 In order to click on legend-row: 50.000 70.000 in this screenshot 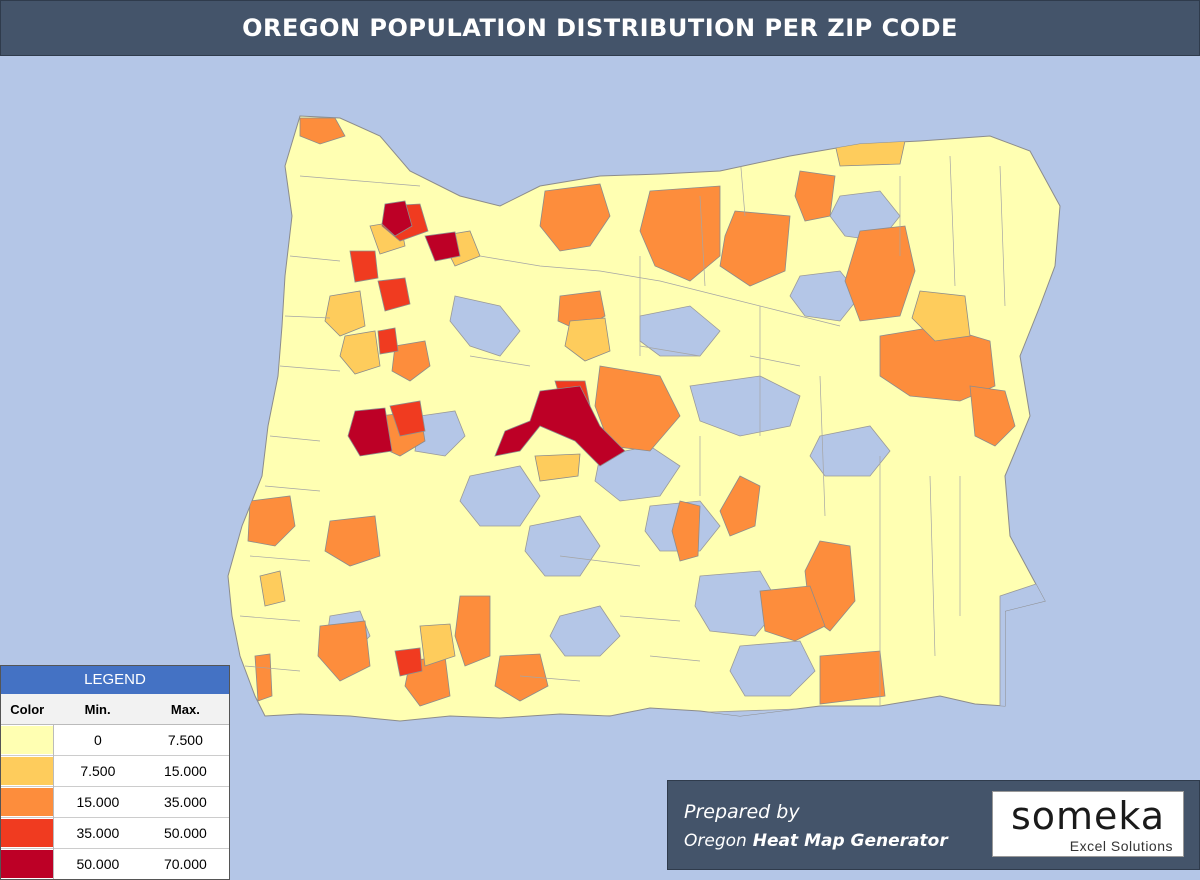, I will do `click(115, 863)`.